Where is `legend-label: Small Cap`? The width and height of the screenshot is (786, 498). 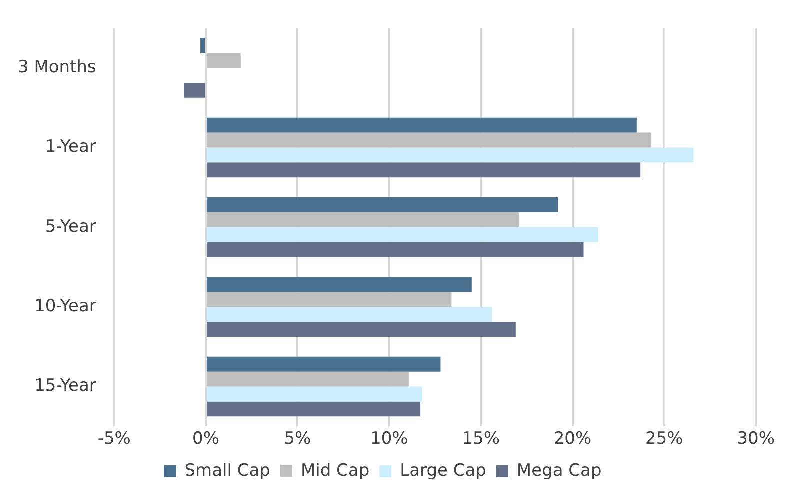
legend-label: Small Cap is located at coordinates (227, 470).